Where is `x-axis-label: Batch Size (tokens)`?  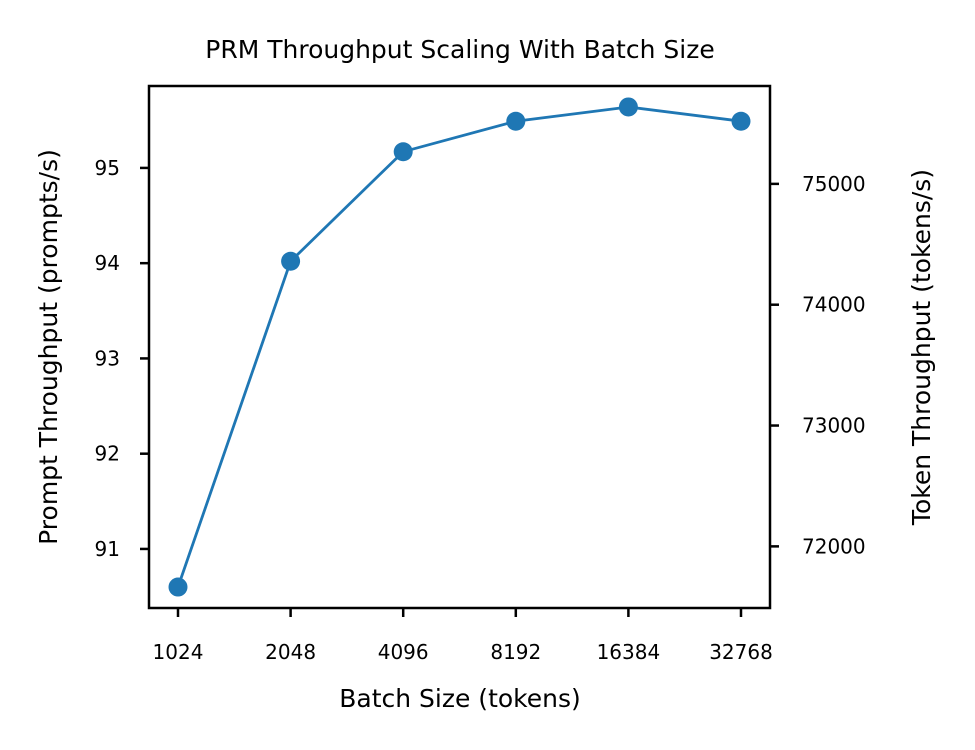
x-axis-label: Batch Size (tokens) is located at coordinates (460, 698).